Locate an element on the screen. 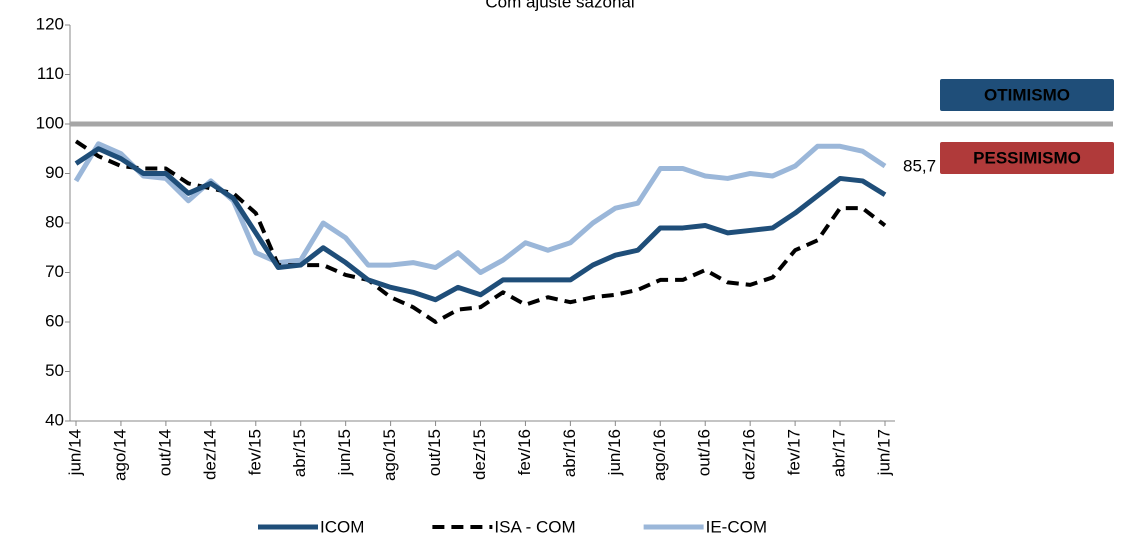 The image size is (1121, 537). y-tick-label: 100 is located at coordinates (50, 122).